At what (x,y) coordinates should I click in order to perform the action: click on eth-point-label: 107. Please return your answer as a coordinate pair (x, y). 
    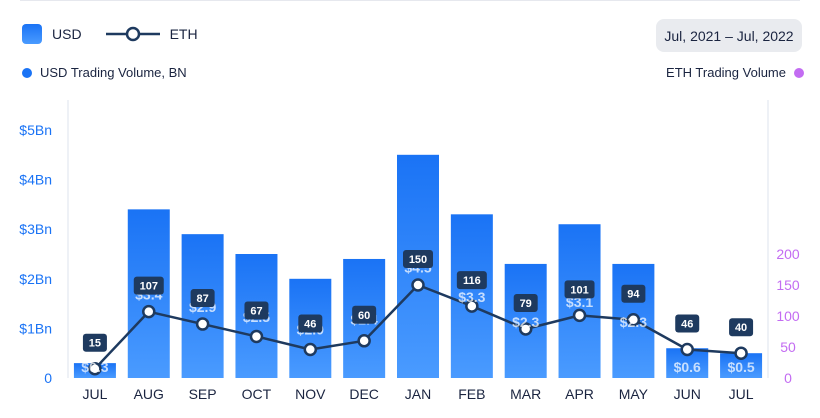
    Looking at the image, I should click on (149, 287).